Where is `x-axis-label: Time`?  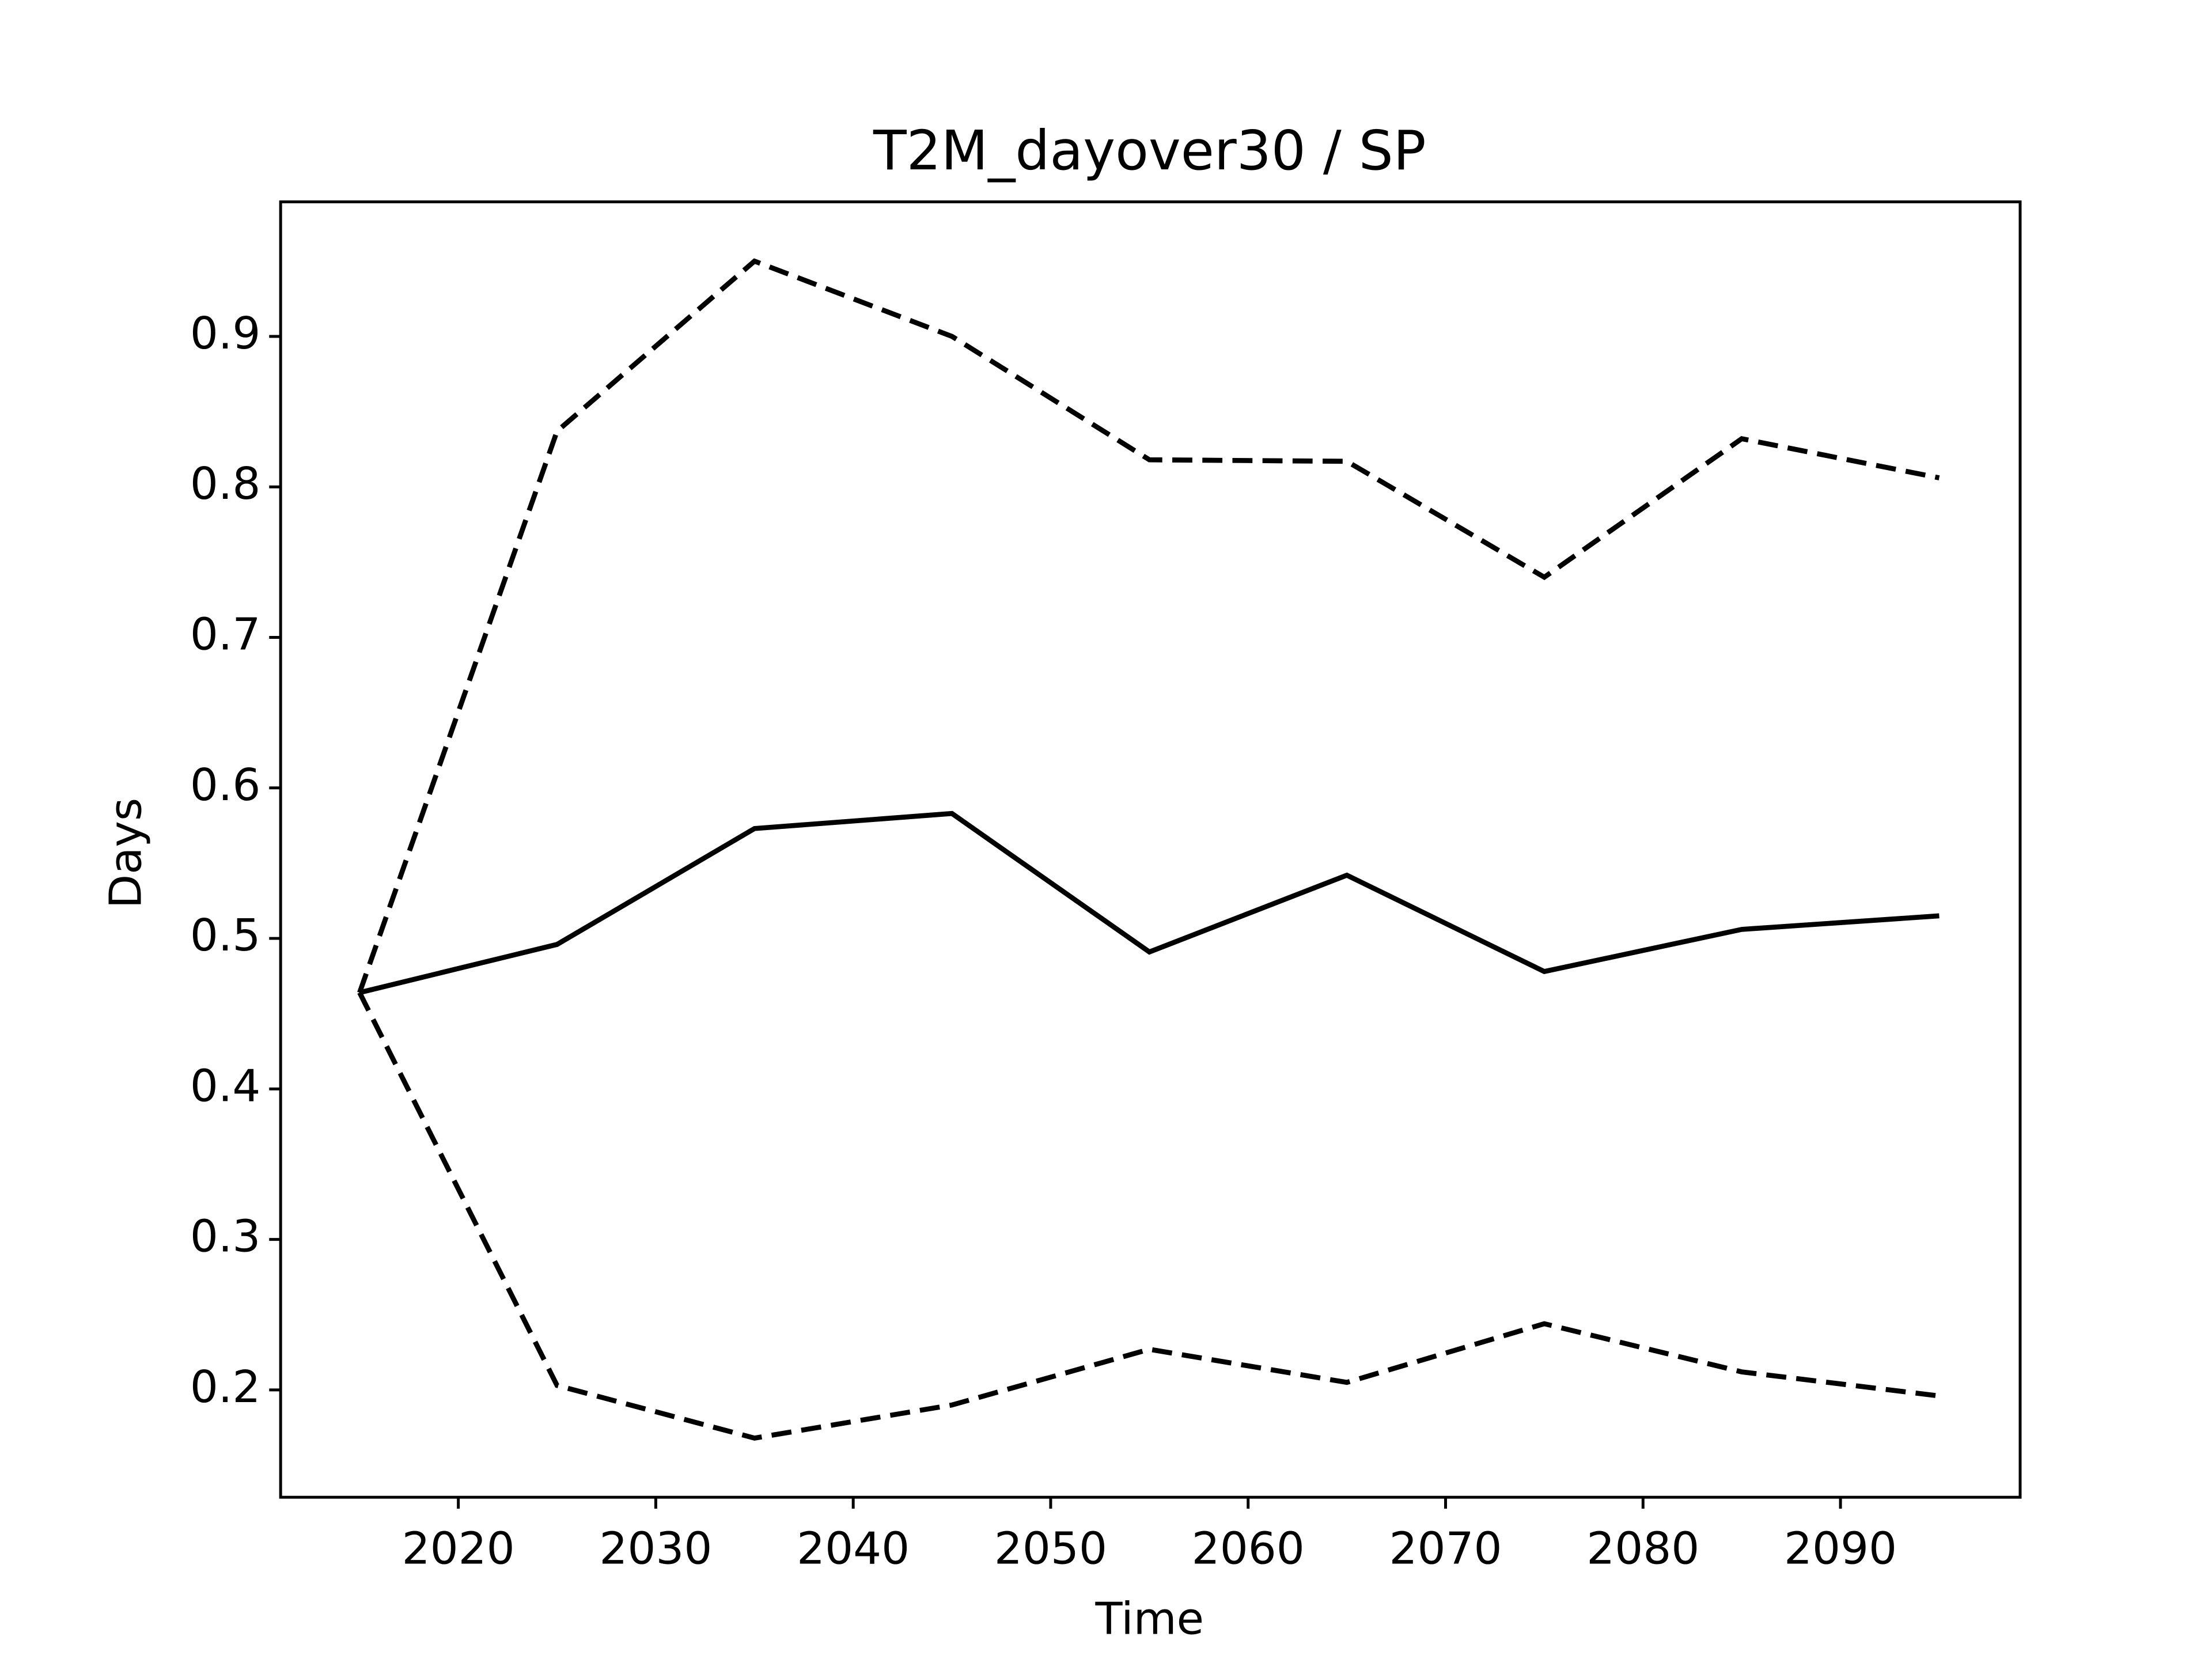
x-axis-label: Time is located at coordinates (1150, 1619).